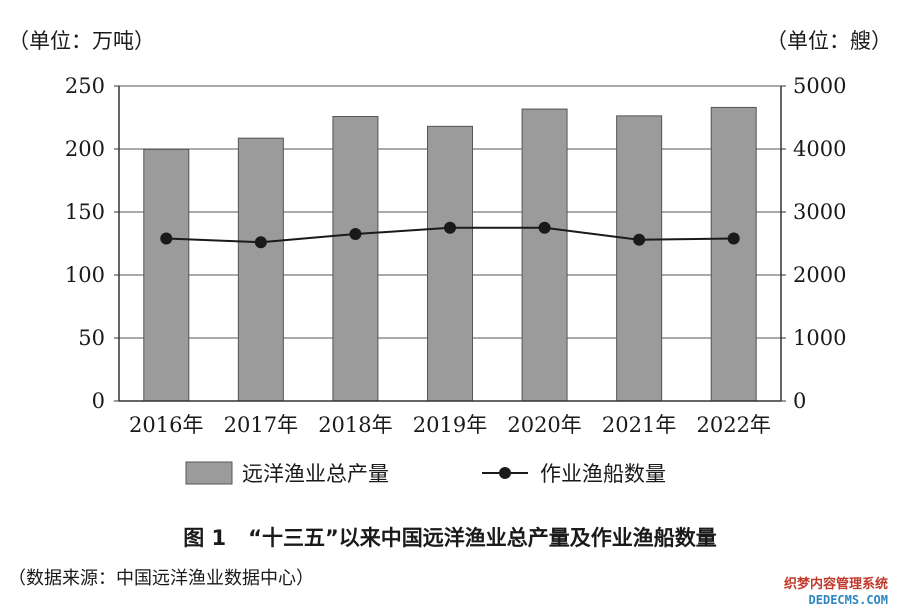 The height and width of the screenshot is (611, 900). What do you see at coordinates (848, 600) in the screenshot?
I see `watermark-line2: DEDECMS.COM` at bounding box center [848, 600].